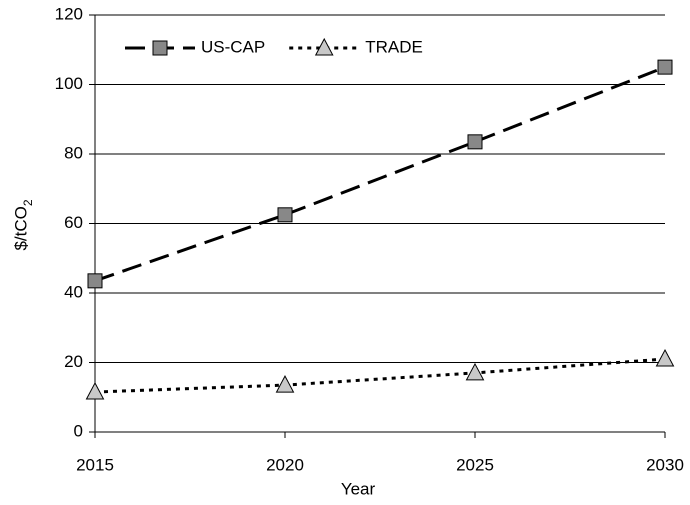 Image resolution: width=690 pixels, height=505 pixels. Describe the element at coordinates (95, 464) in the screenshot. I see `x-tick-label: 2015` at that location.